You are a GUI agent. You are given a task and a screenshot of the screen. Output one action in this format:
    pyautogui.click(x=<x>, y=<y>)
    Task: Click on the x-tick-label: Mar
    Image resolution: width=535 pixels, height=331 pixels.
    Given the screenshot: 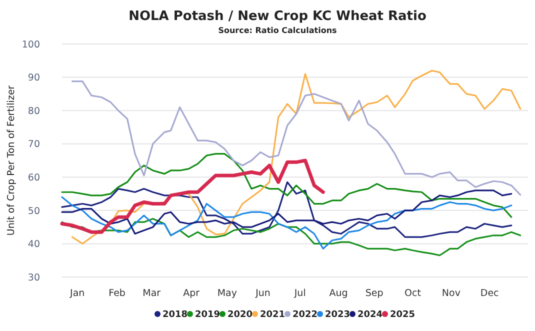 What is the action you would take?
    pyautogui.click(x=151, y=293)
    